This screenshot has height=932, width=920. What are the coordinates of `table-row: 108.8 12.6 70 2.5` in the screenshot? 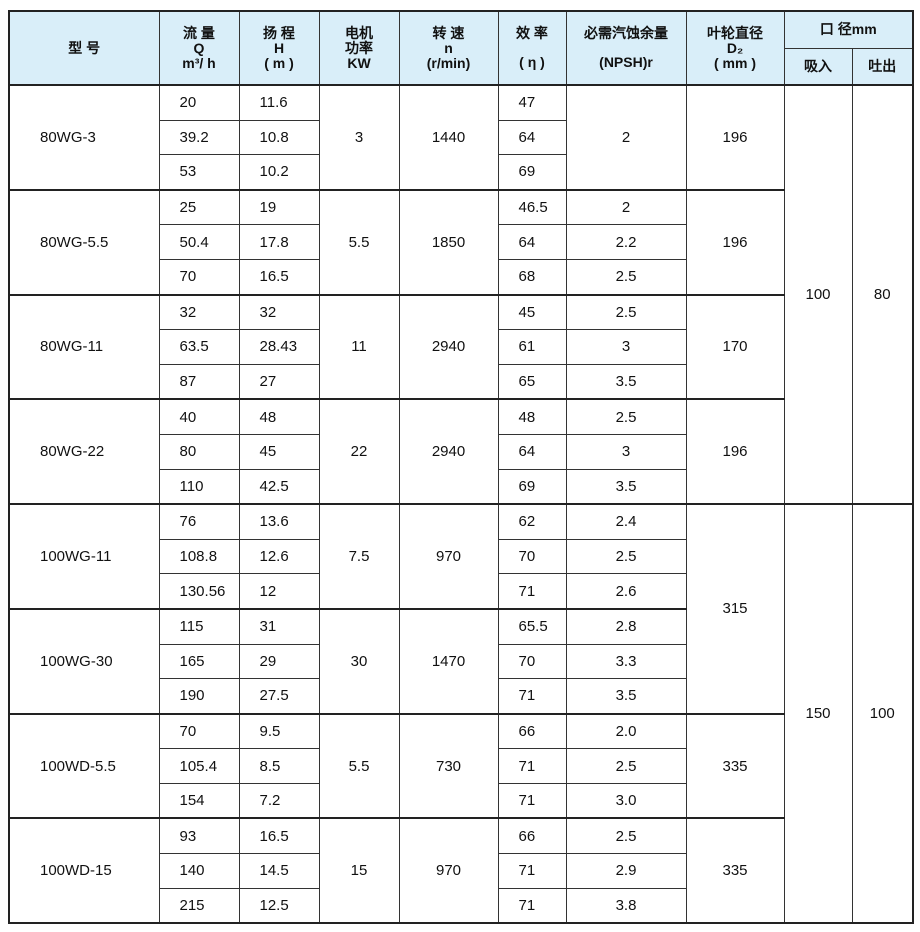 It's located at (461, 556).